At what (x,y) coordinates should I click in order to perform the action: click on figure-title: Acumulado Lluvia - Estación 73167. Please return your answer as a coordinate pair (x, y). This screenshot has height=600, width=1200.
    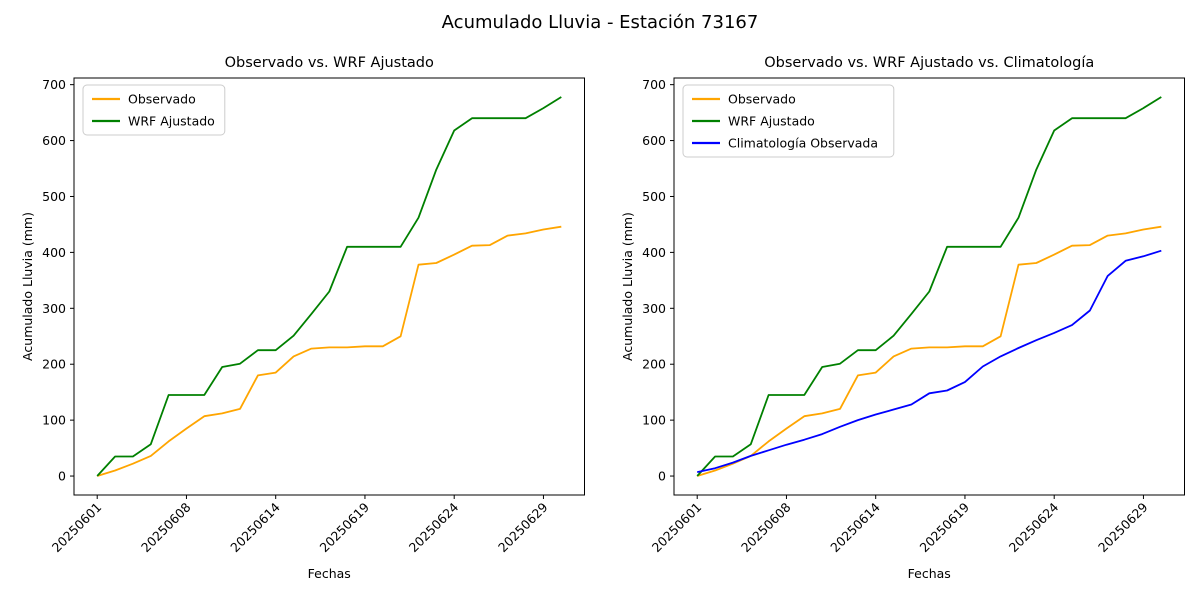
    Looking at the image, I should click on (600, 22).